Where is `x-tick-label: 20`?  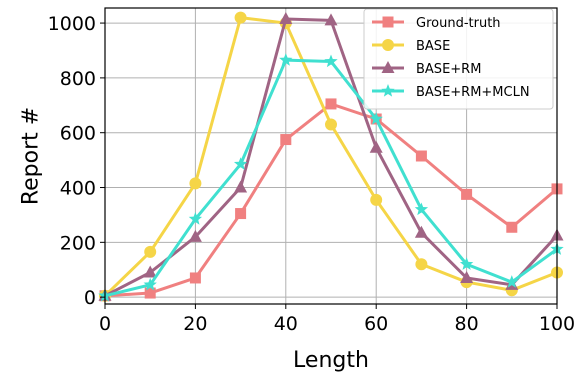
x-tick-label: 20 is located at coordinates (195, 324).